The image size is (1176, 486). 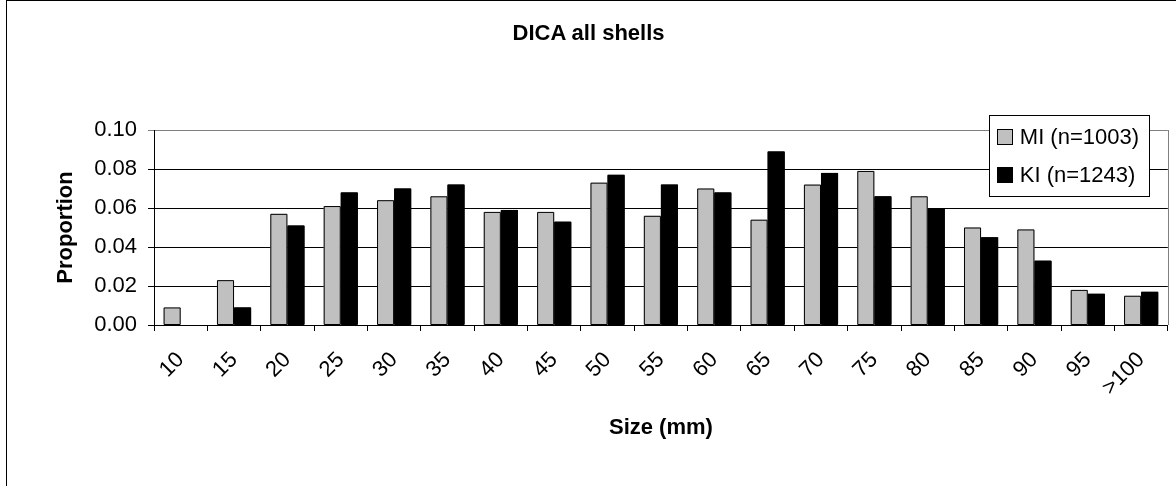 I want to click on y-tick-label: 0.00, so click(x=115, y=324).